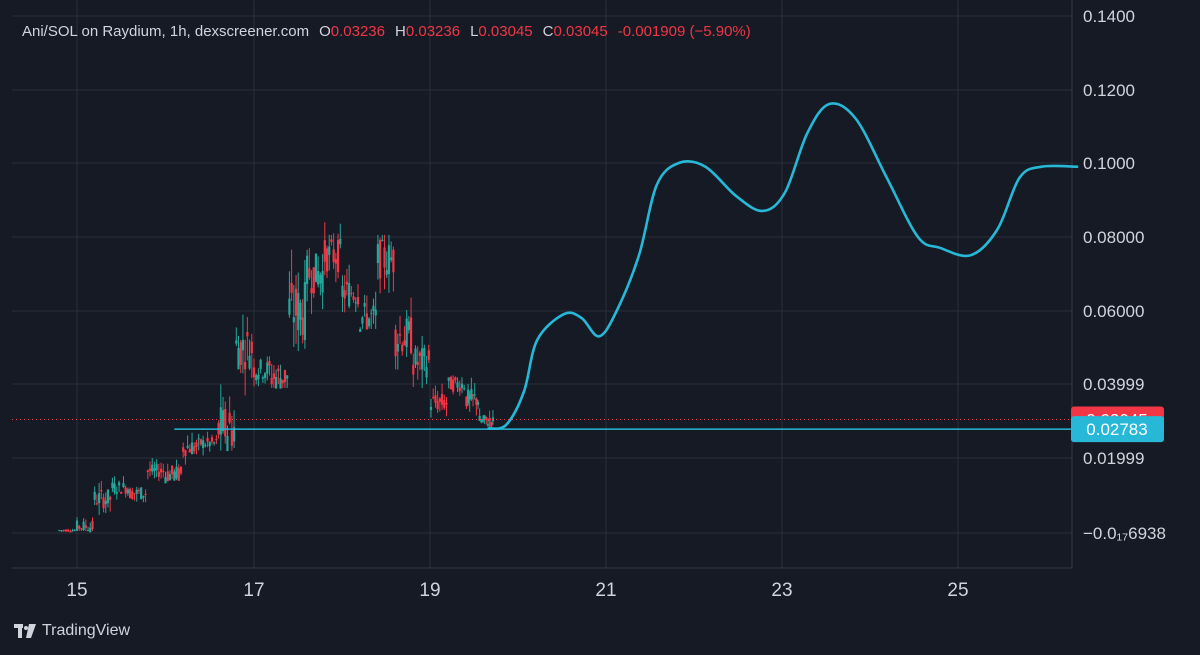 The image size is (1200, 655). I want to click on x-tick-label: 23, so click(781, 590).